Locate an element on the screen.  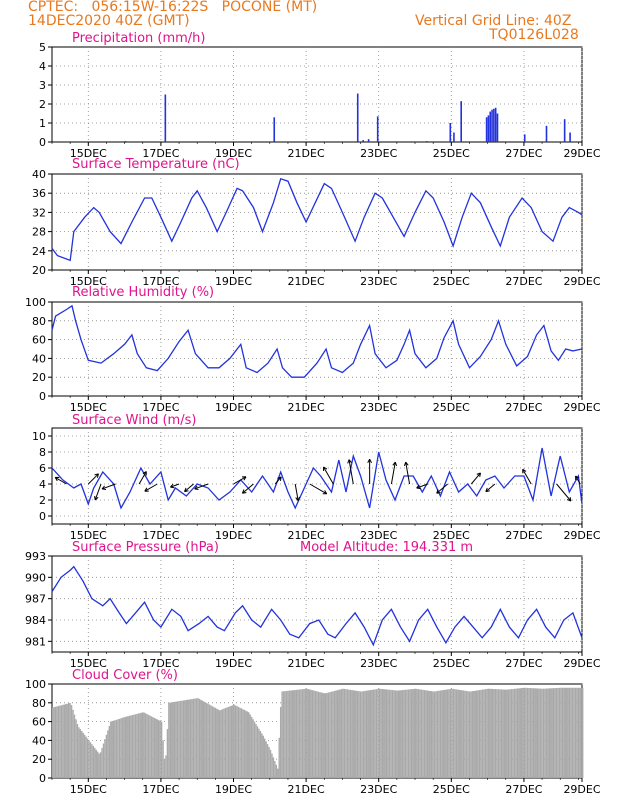
pressure-ytick-label: 987 is located at coordinates (35, 599).